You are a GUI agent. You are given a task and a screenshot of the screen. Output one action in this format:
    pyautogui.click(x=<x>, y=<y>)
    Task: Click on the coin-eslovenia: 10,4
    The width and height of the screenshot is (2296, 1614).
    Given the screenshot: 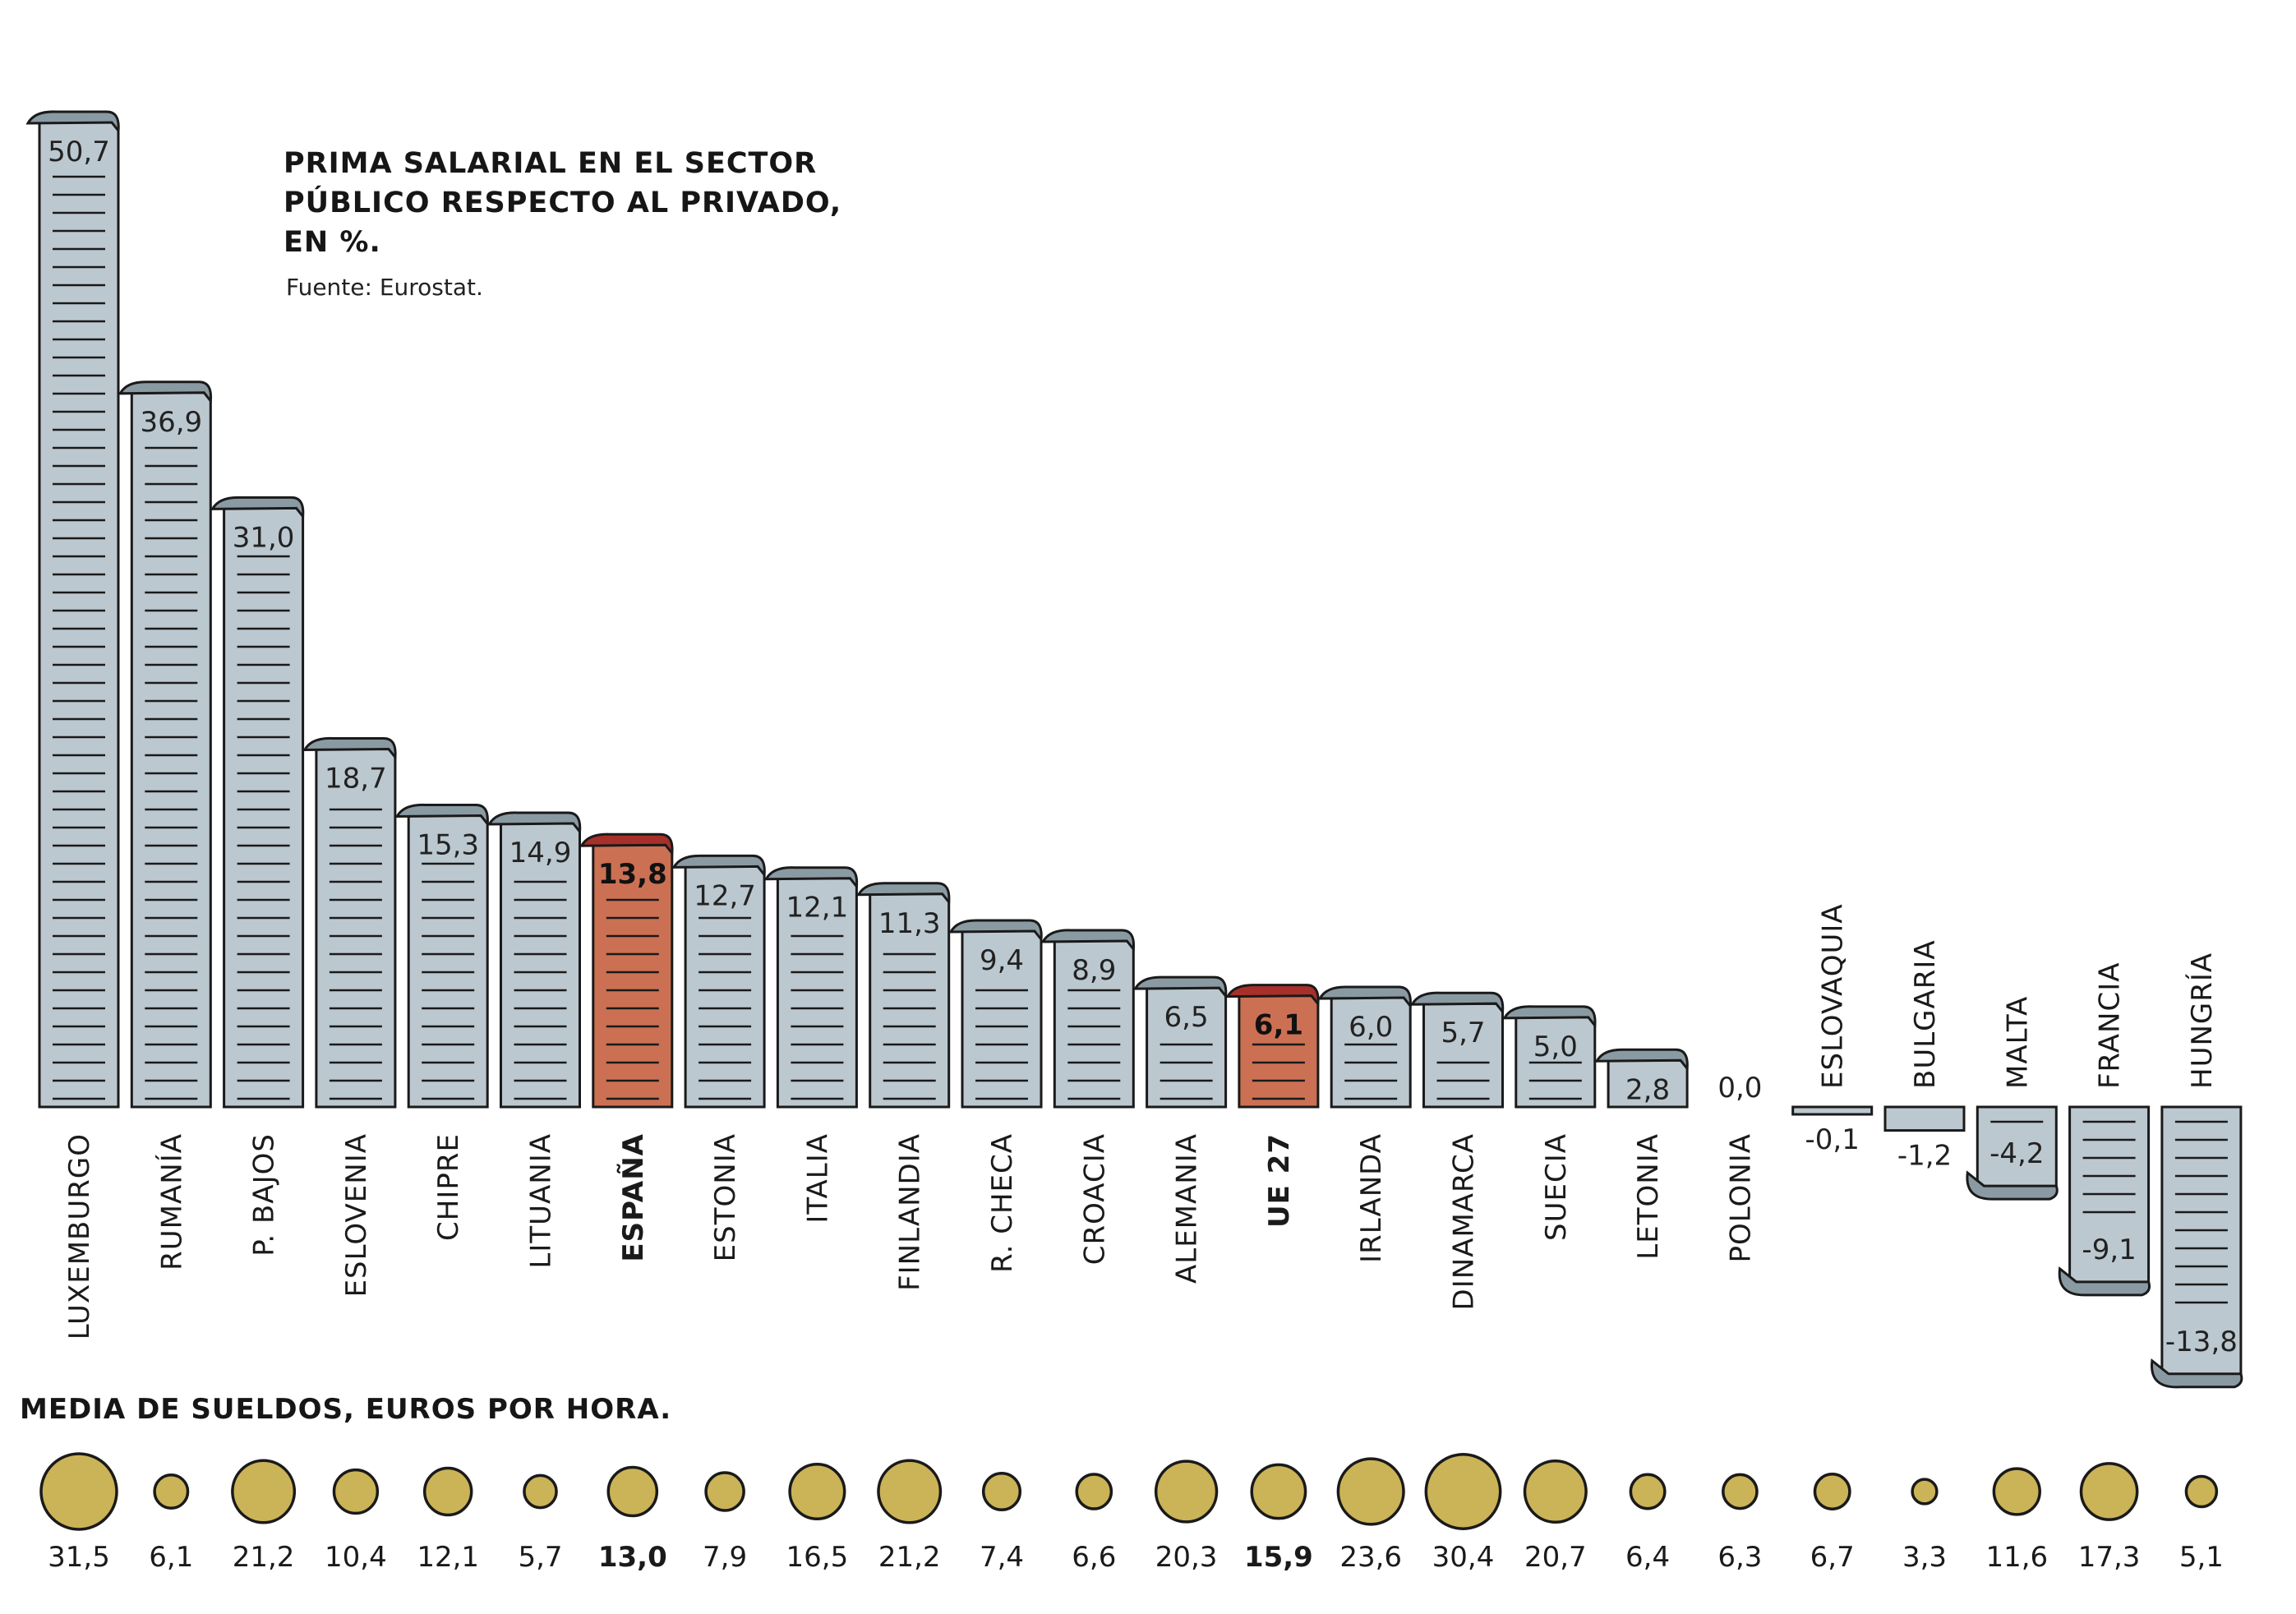 What is the action you would take?
    pyautogui.click(x=356, y=1521)
    